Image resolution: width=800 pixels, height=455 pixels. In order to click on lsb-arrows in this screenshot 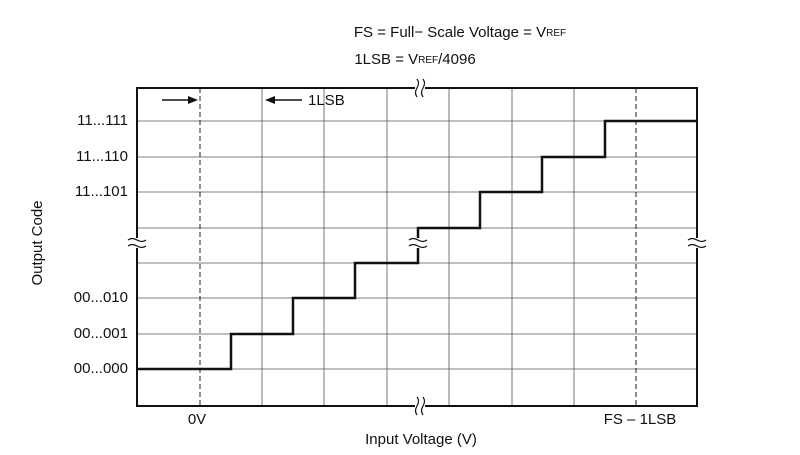, I will do `click(232, 100)`.